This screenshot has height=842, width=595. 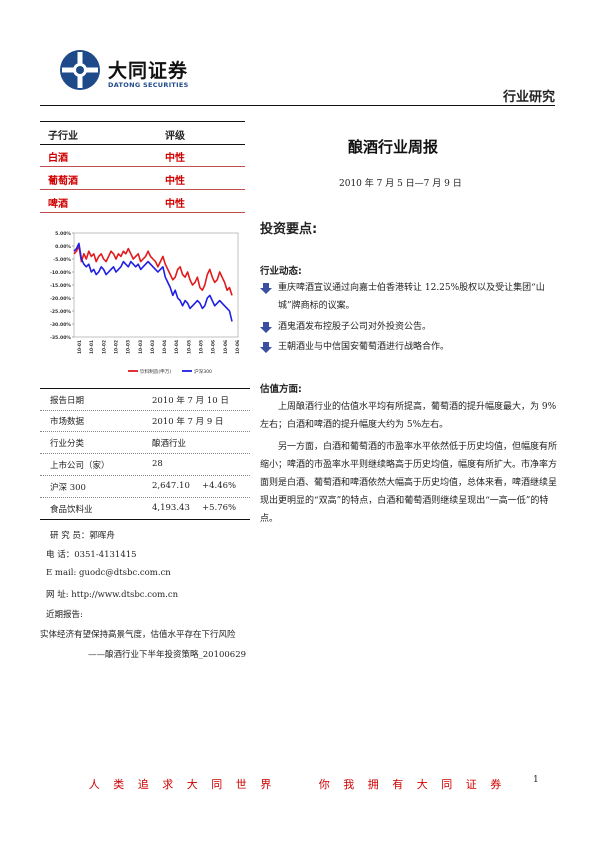 I want to click on y-tick-label: -5.00%, so click(x=62, y=260).